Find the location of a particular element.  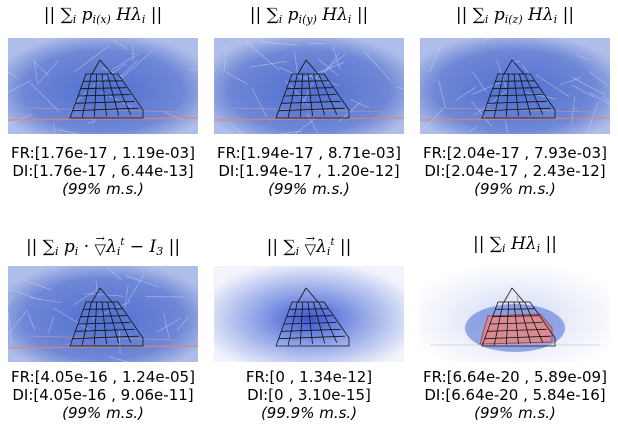

panel-title: || ∑i pi(z) Hλi || is located at coordinates (515, 15).